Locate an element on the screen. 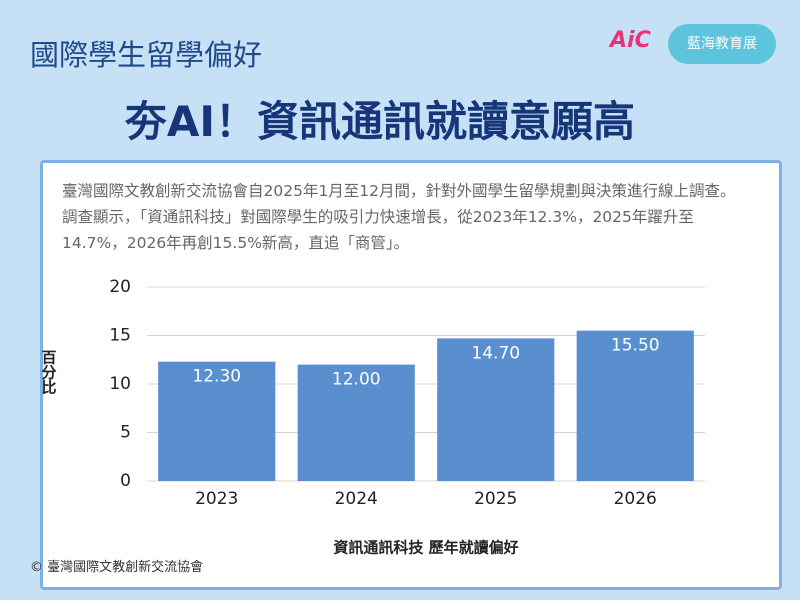 The height and width of the screenshot is (600, 800). x-tick-label: 2026 is located at coordinates (635, 499).